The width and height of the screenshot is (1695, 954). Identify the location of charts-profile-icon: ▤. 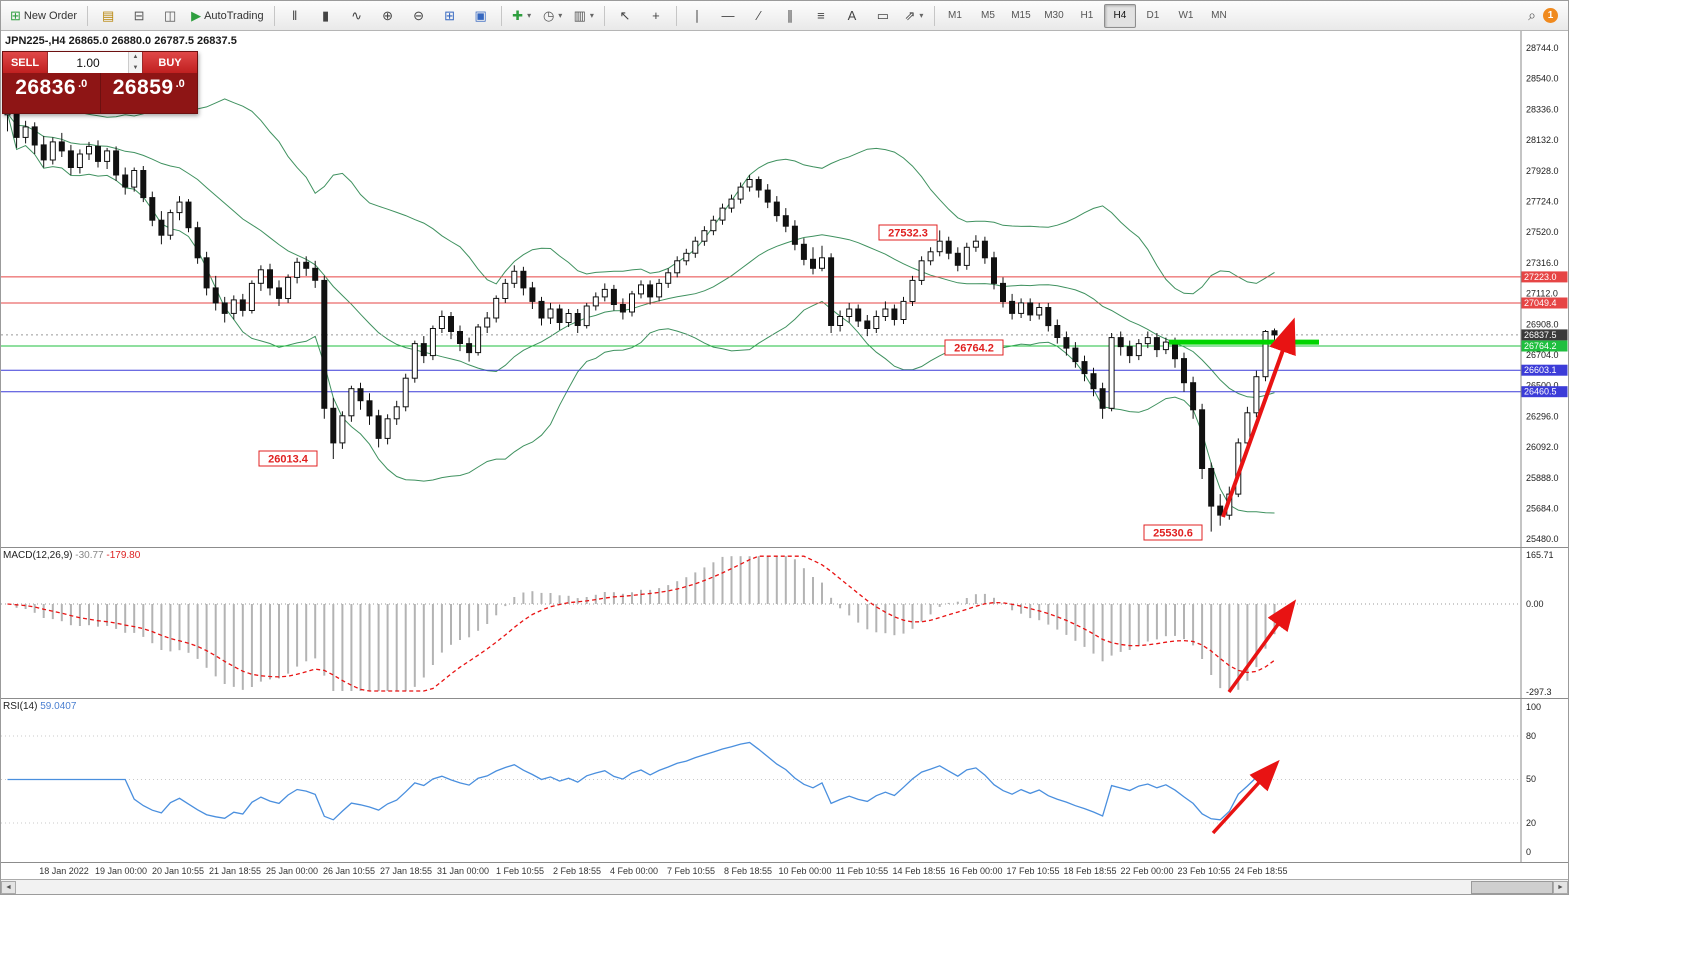
(108, 15).